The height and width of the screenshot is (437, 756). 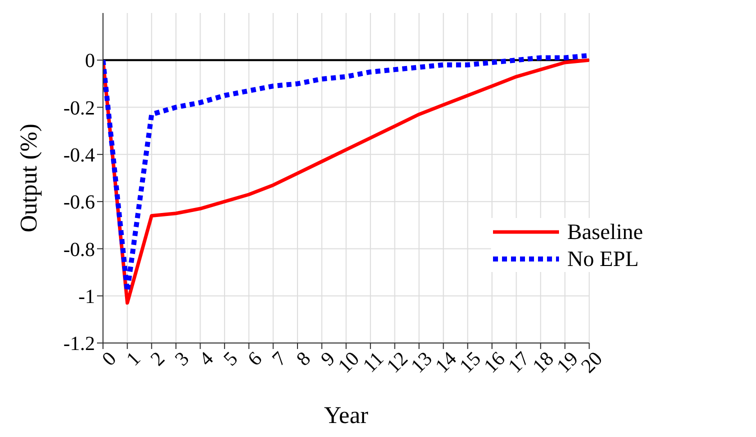 I want to click on legend-label: Baseline, so click(x=605, y=231).